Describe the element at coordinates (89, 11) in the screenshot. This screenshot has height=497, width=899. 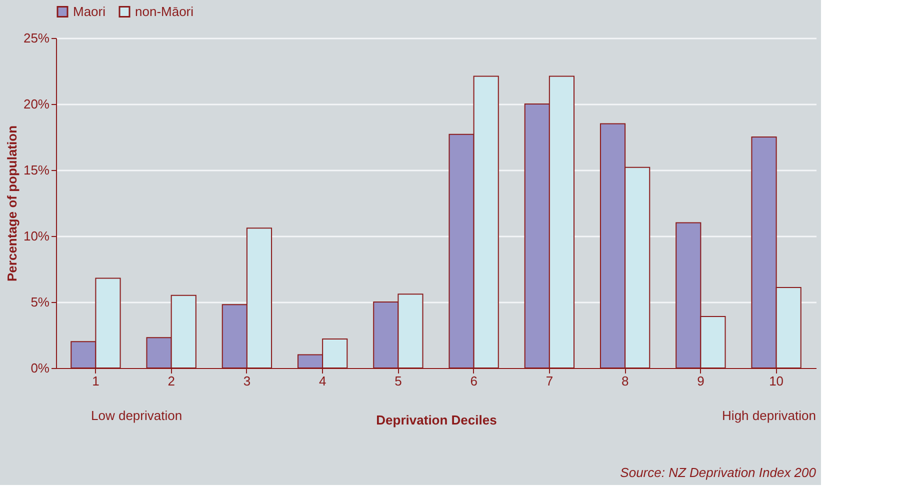
I see `legend-label: Maori` at that location.